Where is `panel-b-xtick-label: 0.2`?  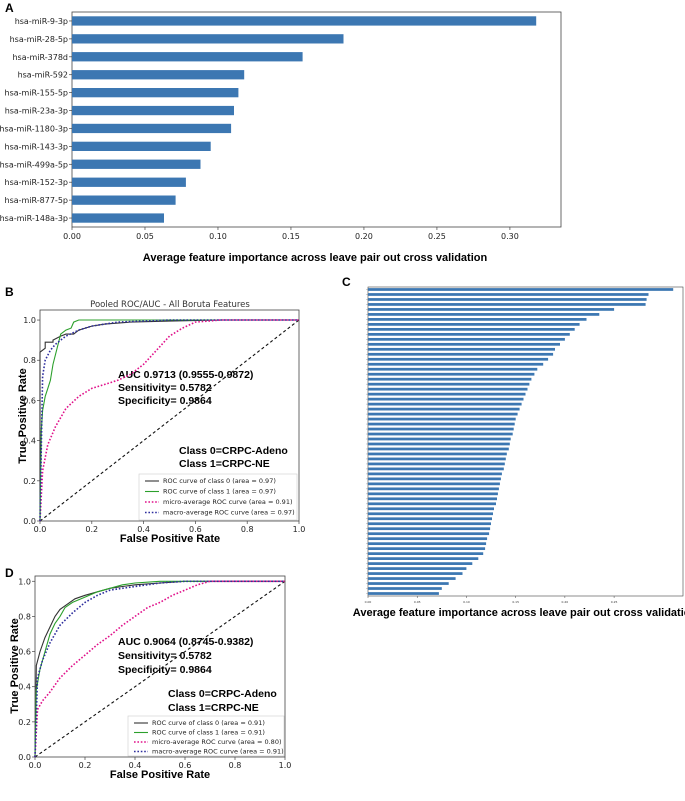 panel-b-xtick-label: 0.2 is located at coordinates (91, 529).